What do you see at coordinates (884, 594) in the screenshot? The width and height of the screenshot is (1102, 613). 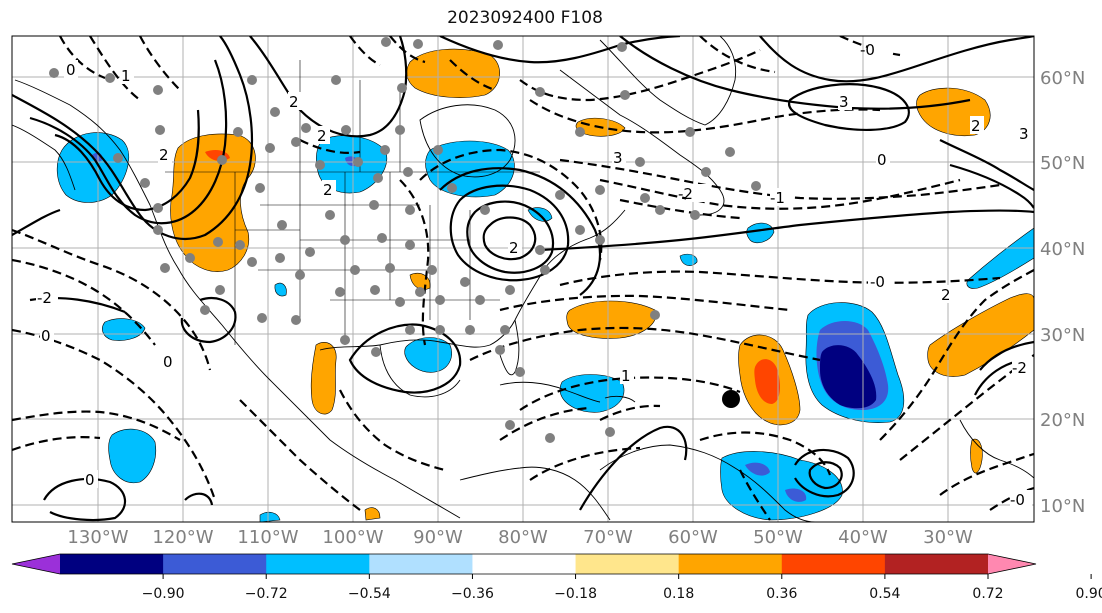 I see `colorbar-tick-label: 0.54` at bounding box center [884, 594].